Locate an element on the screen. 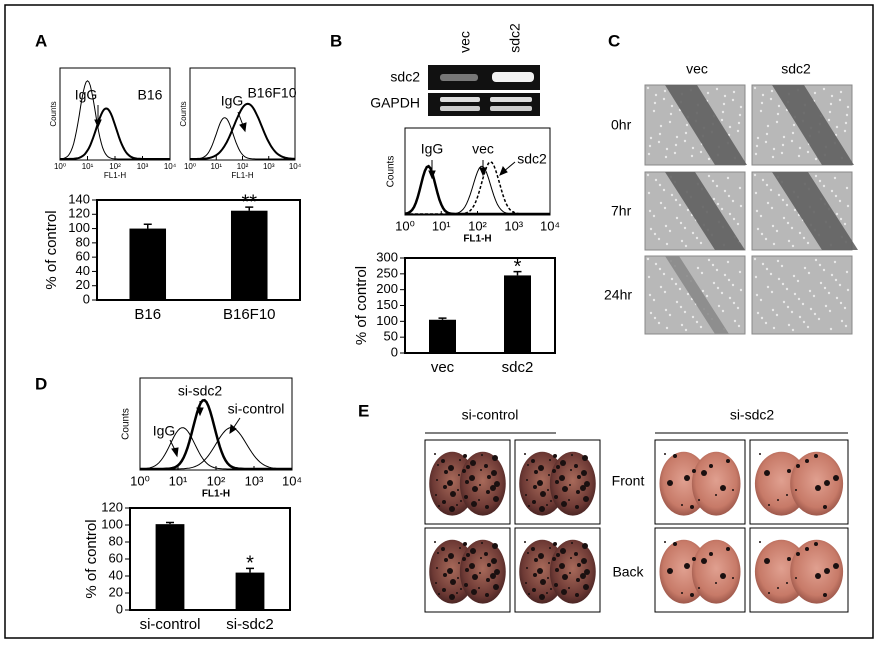 The height and width of the screenshot is (645, 881). scratch-image is located at coordinates (802, 295).